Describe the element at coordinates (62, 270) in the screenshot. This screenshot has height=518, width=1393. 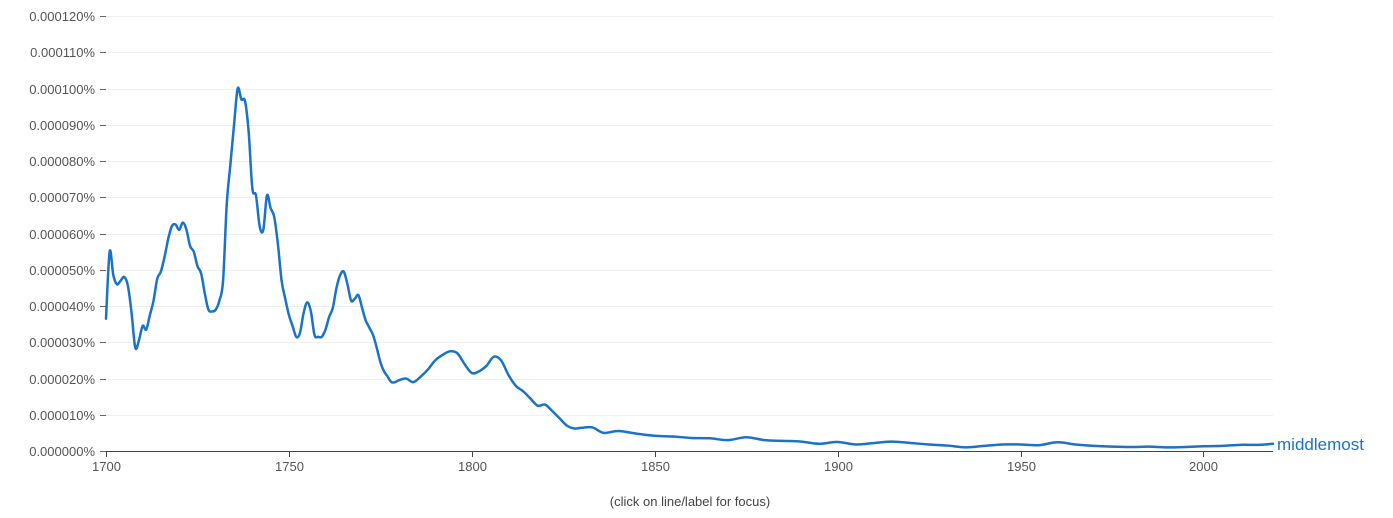
I see `y-tick-label: 0.000050%` at that location.